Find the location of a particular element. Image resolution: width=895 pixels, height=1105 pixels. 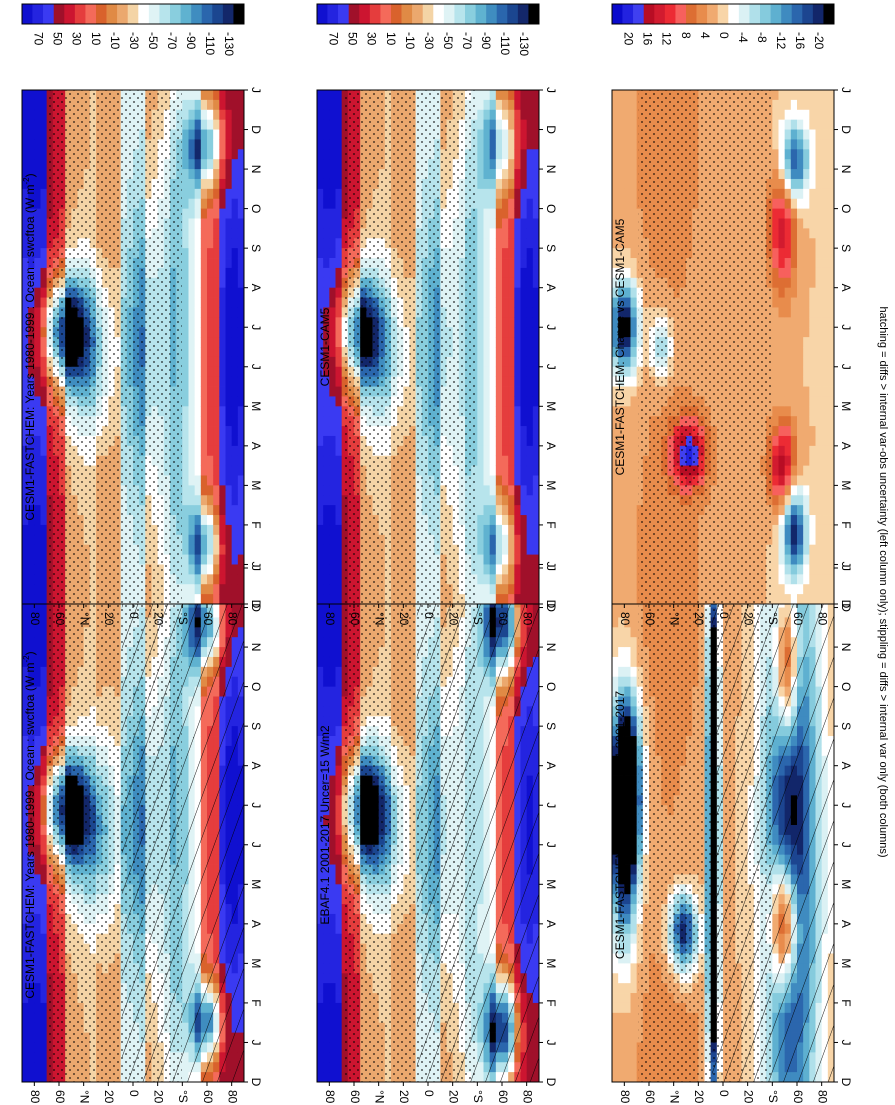

hatching-overlay is located at coordinates (182, 825).